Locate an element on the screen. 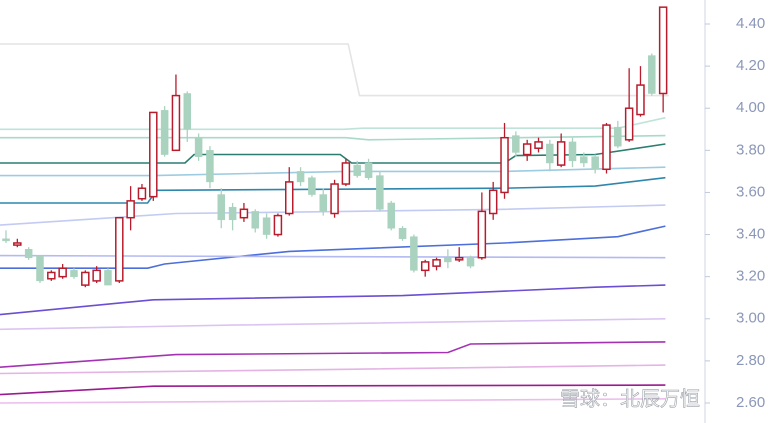 The width and height of the screenshot is (776, 423). y-tick-label: 3.60 is located at coordinates (750, 191).